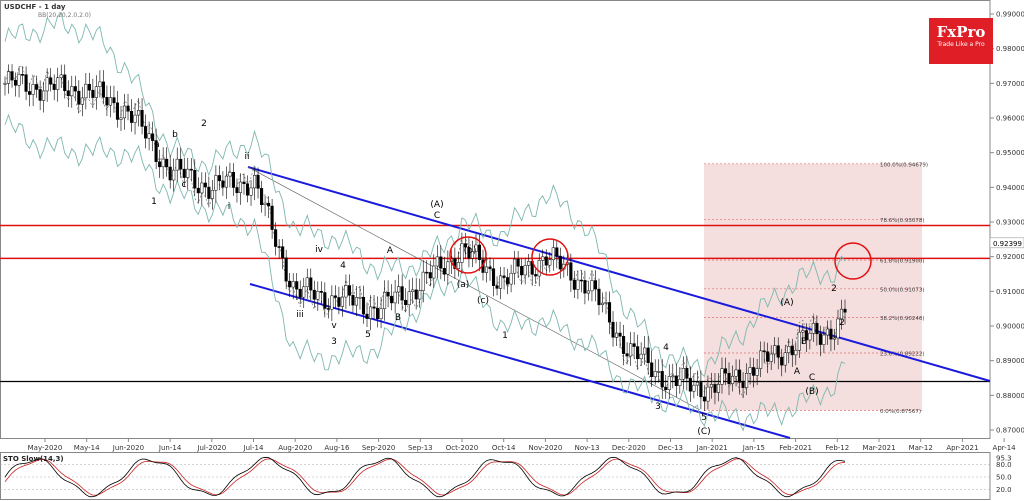 The image size is (1024, 501). Describe the element at coordinates (1010, 188) in the screenshot. I see `y-tick-label: 0.94000` at that location.